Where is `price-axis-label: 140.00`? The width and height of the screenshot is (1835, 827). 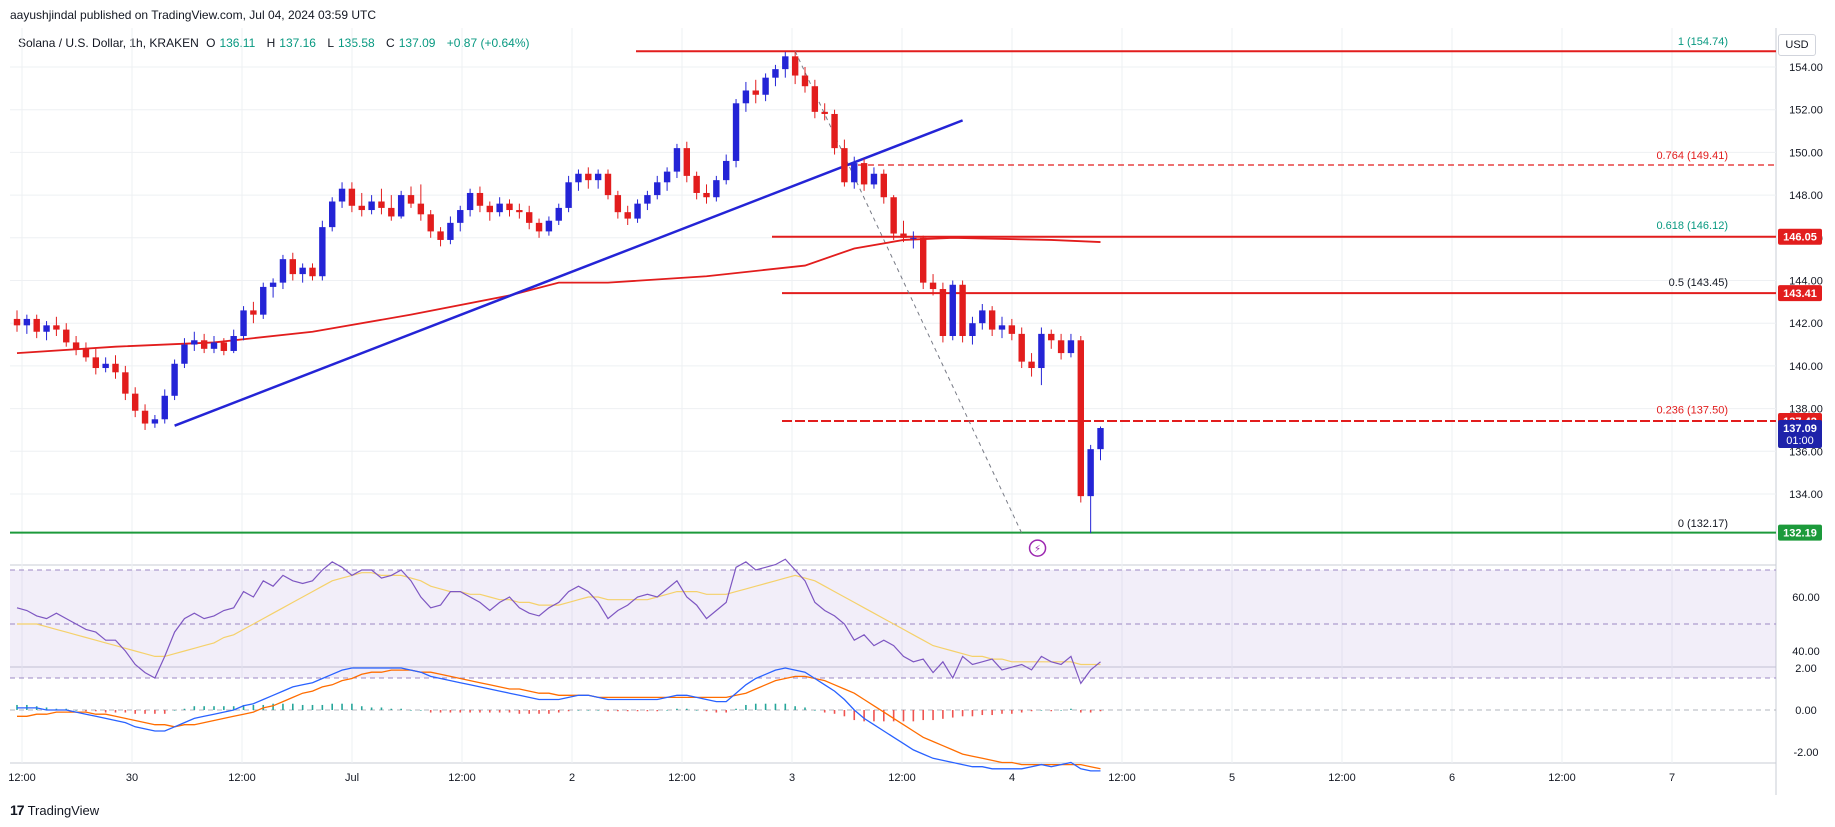
price-axis-label: 140.00 is located at coordinates (1806, 367).